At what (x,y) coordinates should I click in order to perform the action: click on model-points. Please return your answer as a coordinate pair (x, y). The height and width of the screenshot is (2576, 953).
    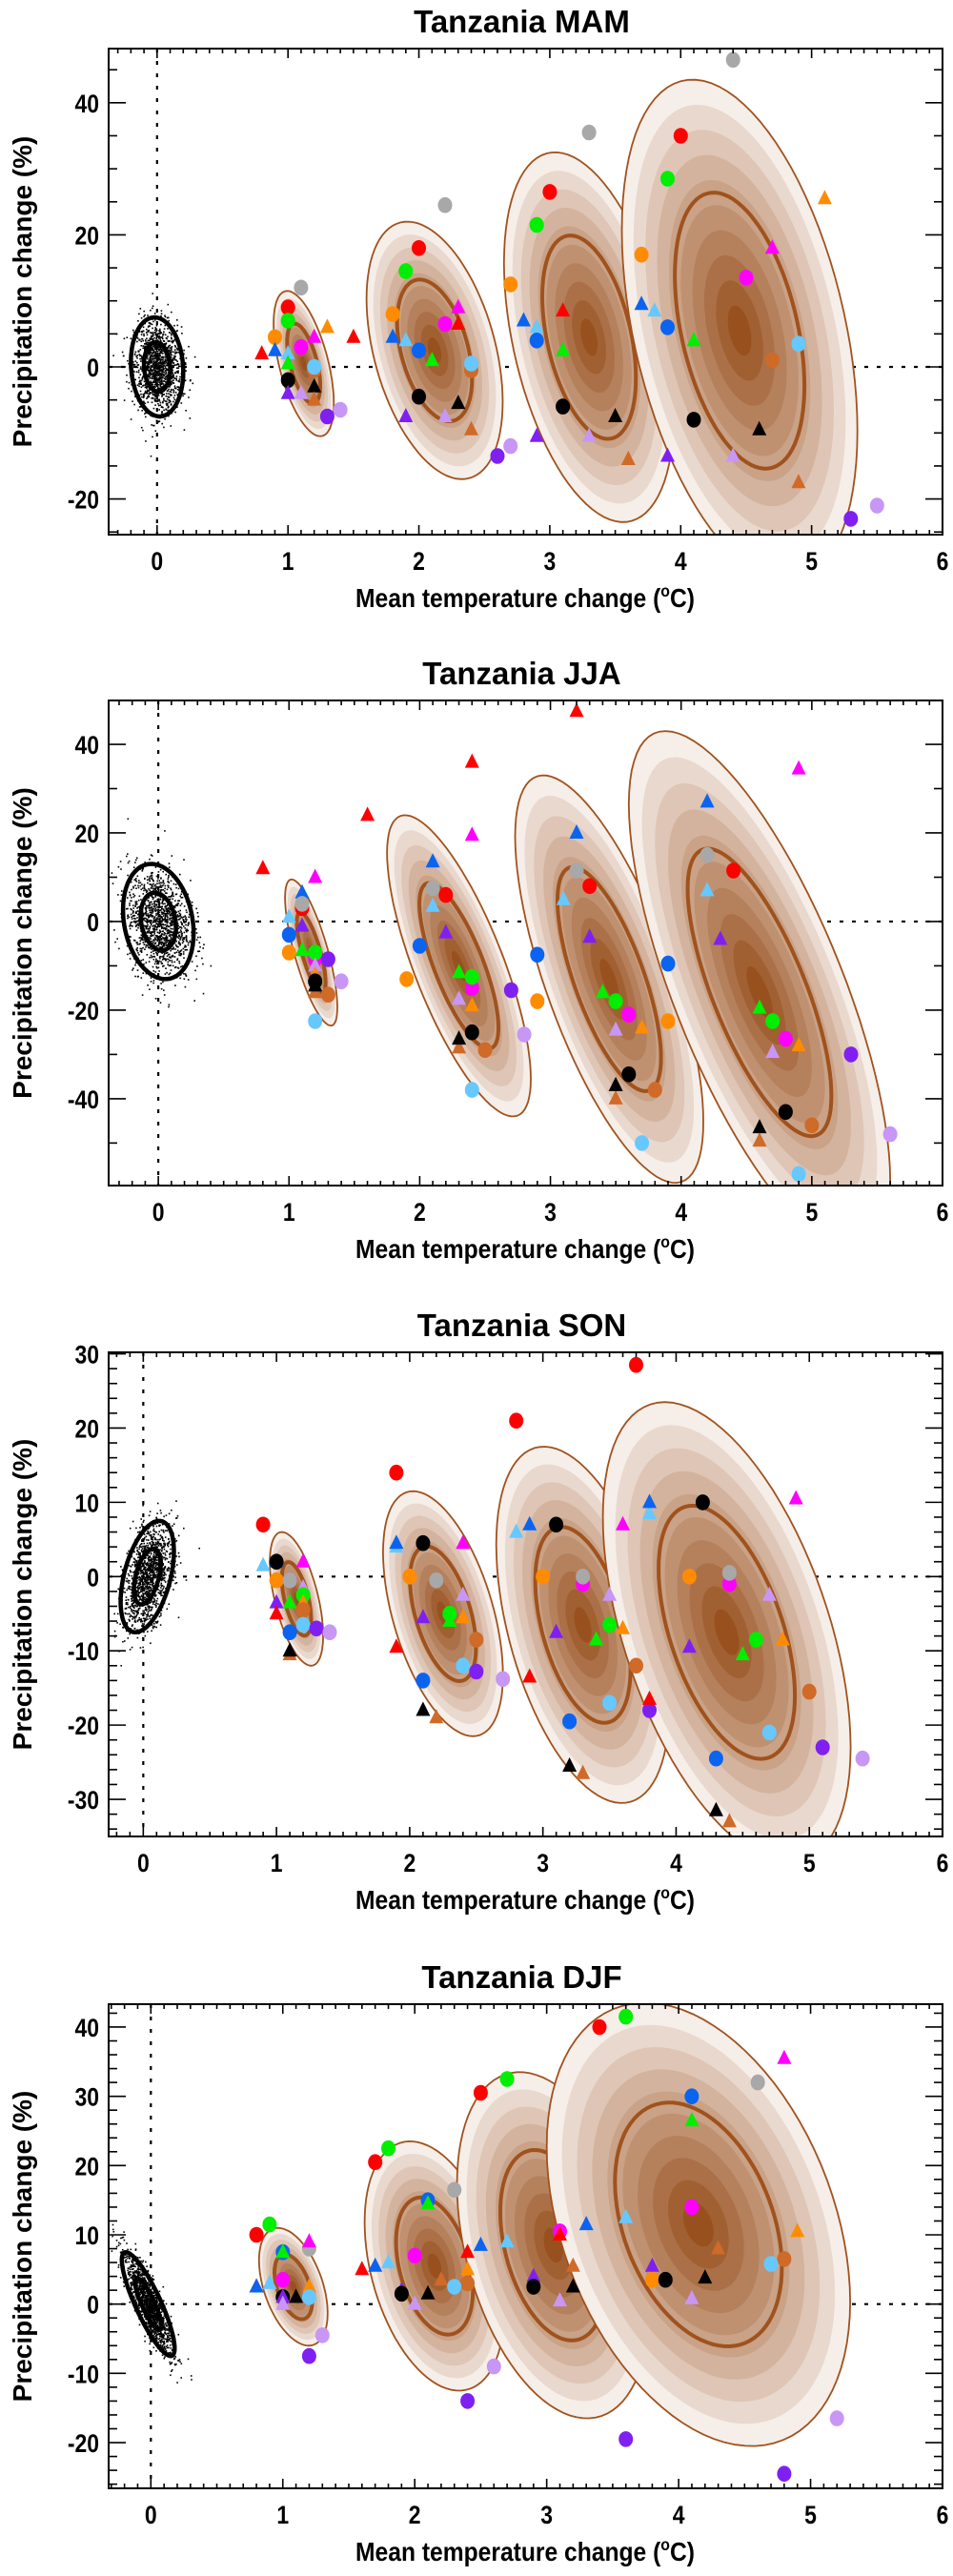
    Looking at the image, I should click on (576, 943).